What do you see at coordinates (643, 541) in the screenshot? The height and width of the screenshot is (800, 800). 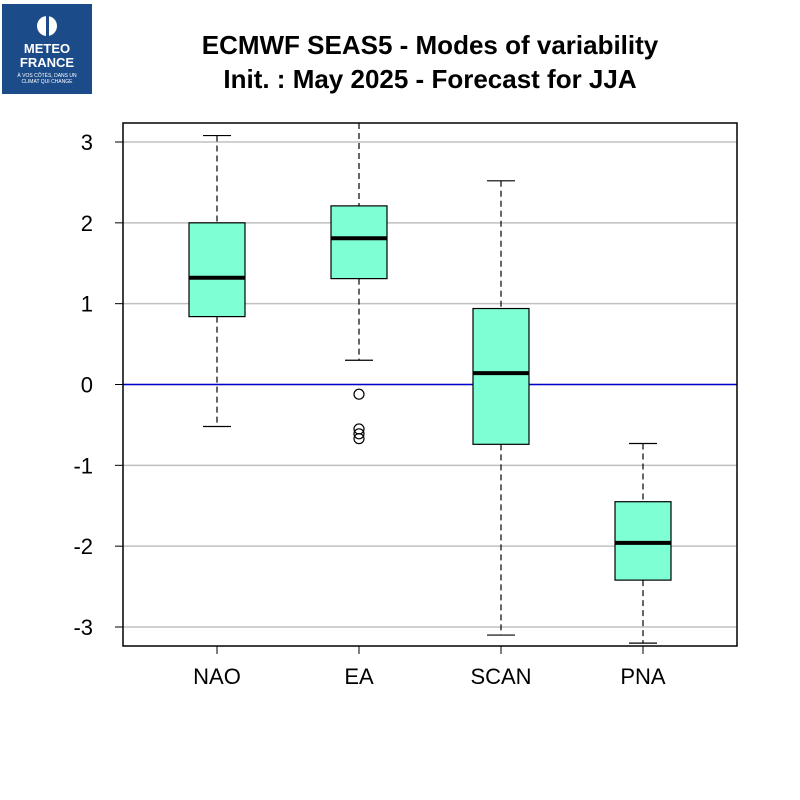 I see `box-pna` at bounding box center [643, 541].